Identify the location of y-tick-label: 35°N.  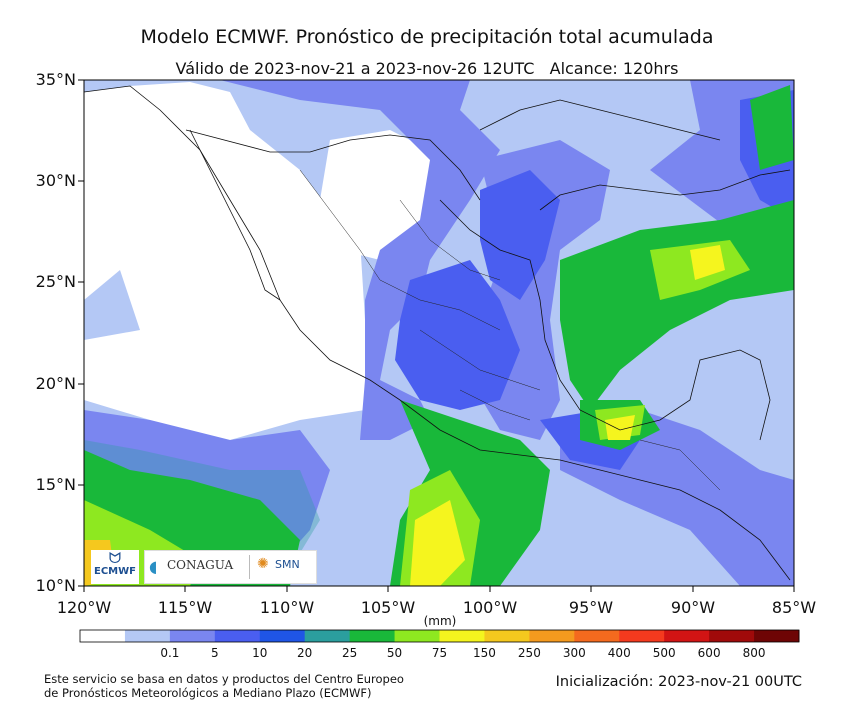
(55, 79).